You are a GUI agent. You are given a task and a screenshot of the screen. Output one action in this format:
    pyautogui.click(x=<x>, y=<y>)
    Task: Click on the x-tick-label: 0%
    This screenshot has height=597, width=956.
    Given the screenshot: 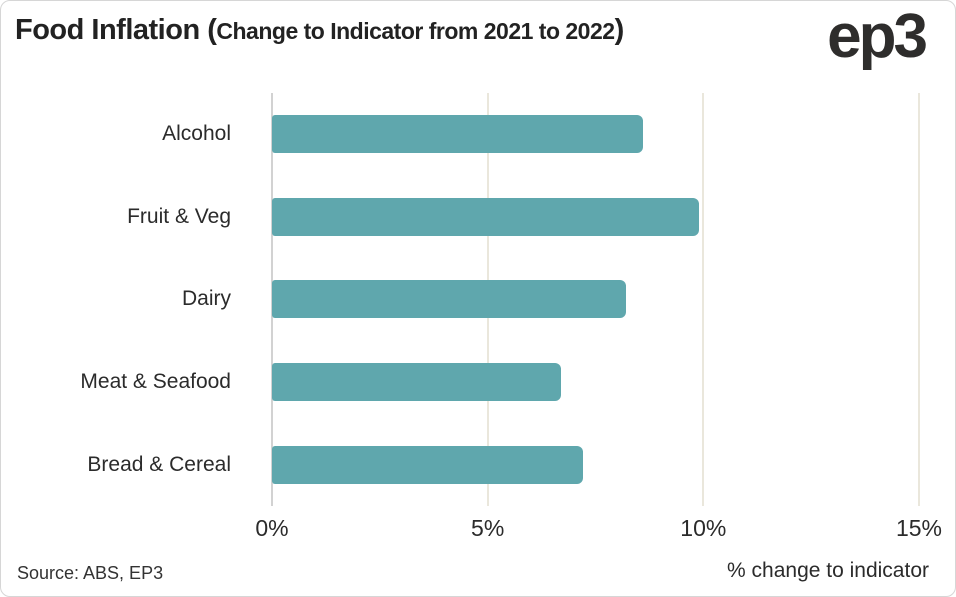 What is the action you would take?
    pyautogui.click(x=272, y=528)
    